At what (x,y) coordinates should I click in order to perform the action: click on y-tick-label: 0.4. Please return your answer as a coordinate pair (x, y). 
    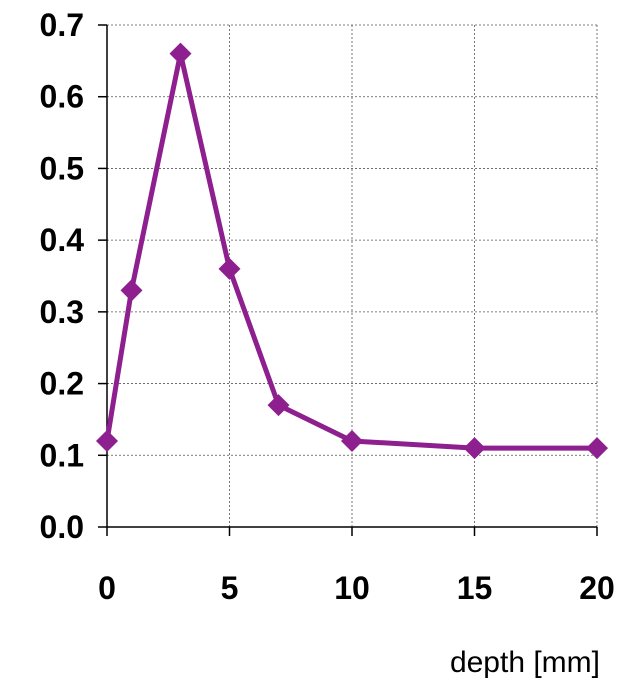
    Looking at the image, I should click on (62, 240).